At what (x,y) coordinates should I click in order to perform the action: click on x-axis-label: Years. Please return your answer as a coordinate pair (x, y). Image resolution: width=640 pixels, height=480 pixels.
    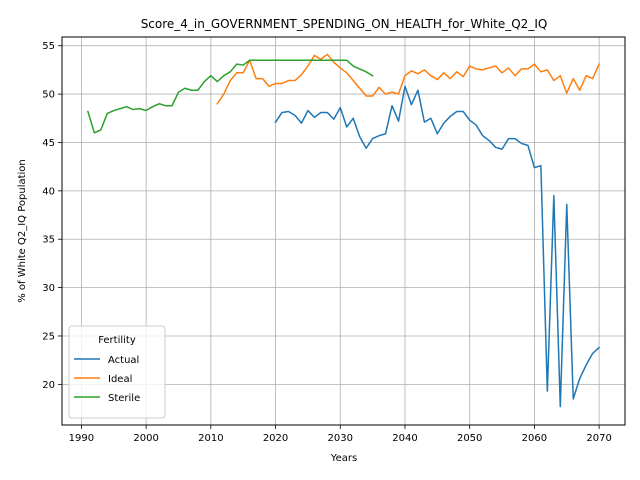
    Looking at the image, I should click on (343, 458).